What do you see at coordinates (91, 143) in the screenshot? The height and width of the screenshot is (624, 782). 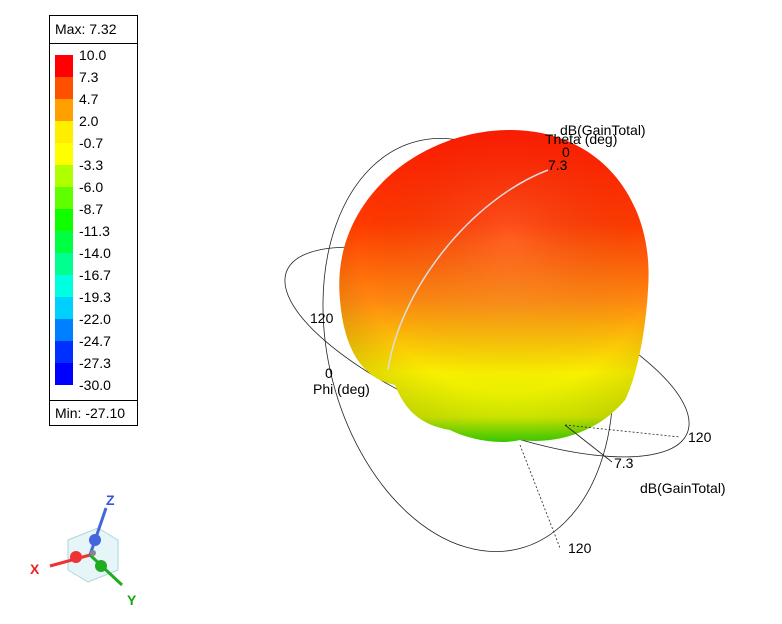 I see `legend-level: -0.7` at bounding box center [91, 143].